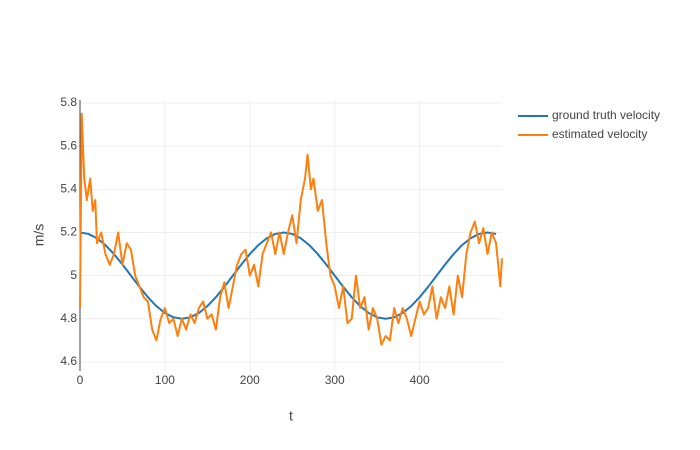  I want to click on x-tick-label: 200, so click(250, 380).